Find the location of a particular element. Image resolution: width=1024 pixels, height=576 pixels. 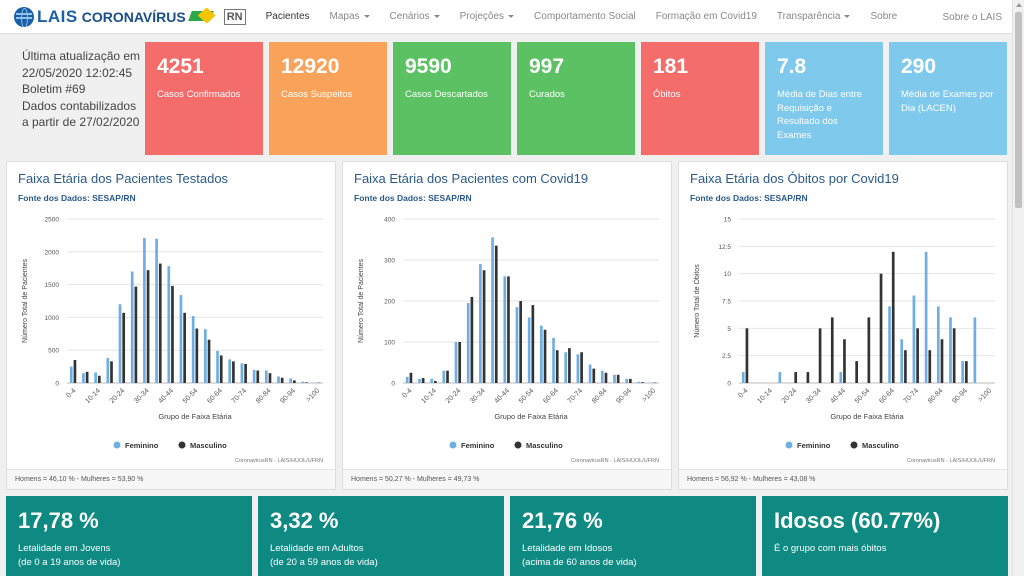

data-source: Fonte dos Dados: SESAP/RN is located at coordinates (413, 198).